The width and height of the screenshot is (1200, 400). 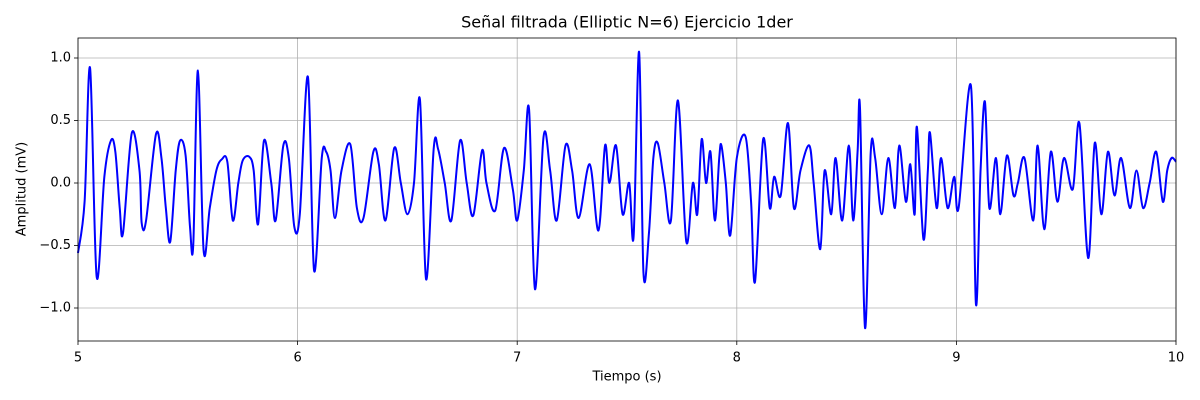 I want to click on x-tick-label: 6, so click(x=297, y=358).